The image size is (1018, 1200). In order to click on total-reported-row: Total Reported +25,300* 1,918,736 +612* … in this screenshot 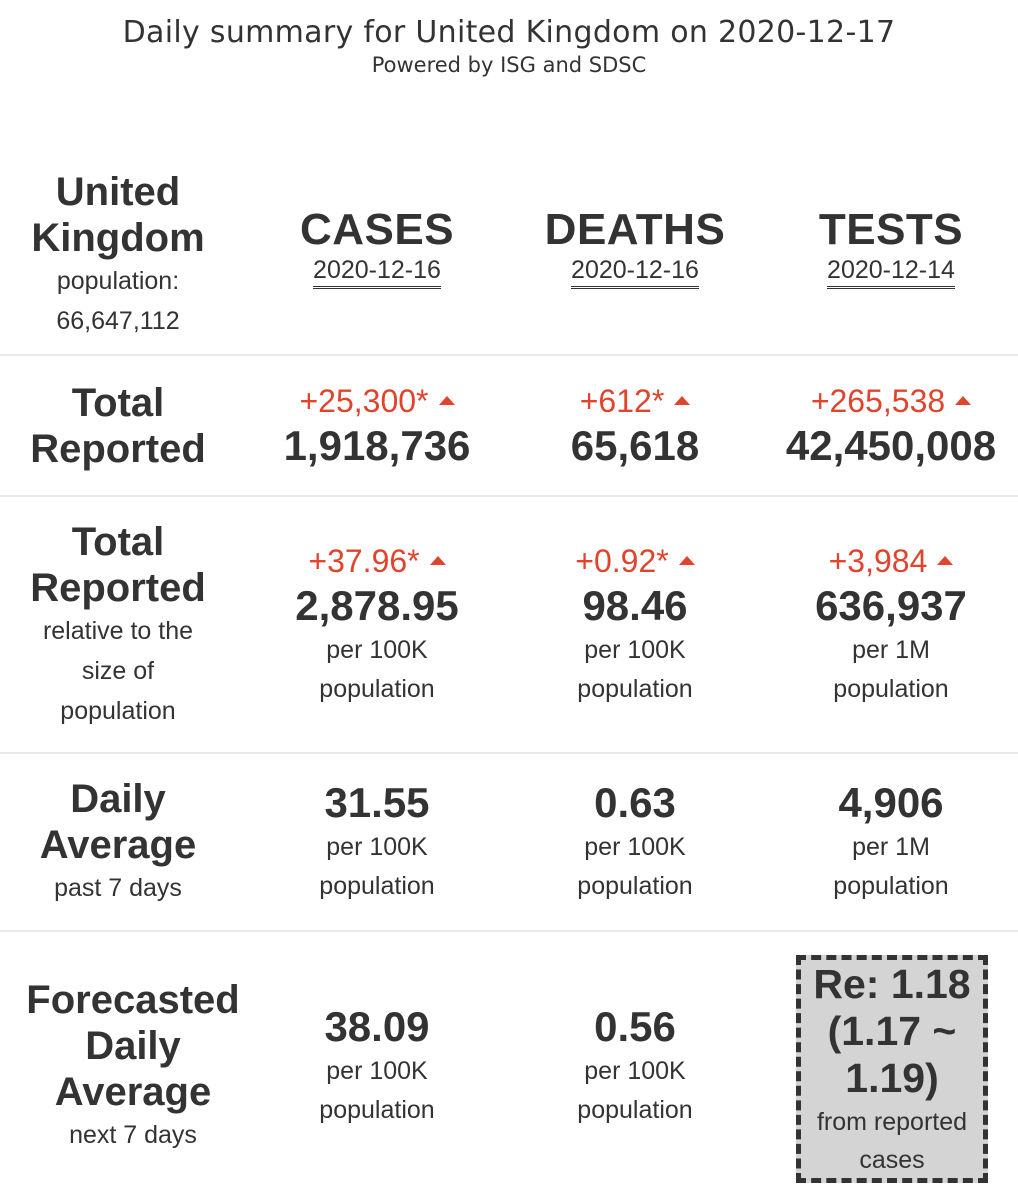, I will do `click(509, 425)`.